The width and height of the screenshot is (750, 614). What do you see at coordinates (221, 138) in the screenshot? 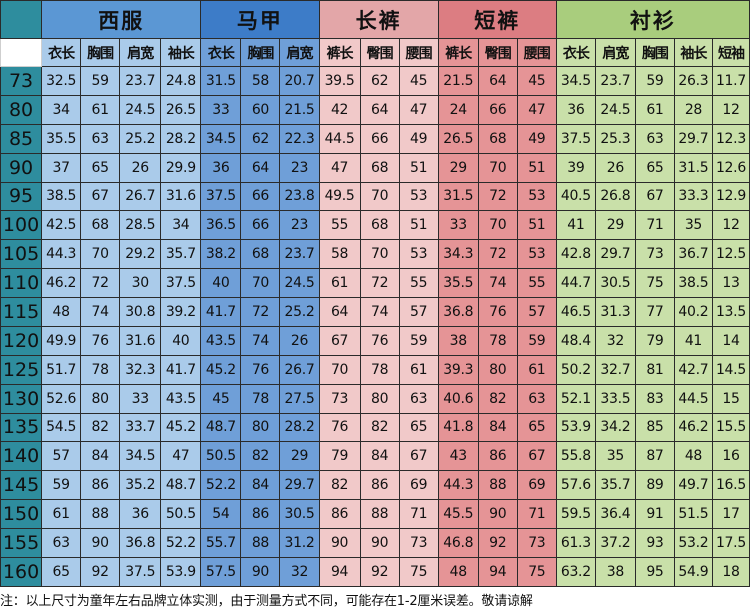
I see `measurement-cell: 34.5` at bounding box center [221, 138].